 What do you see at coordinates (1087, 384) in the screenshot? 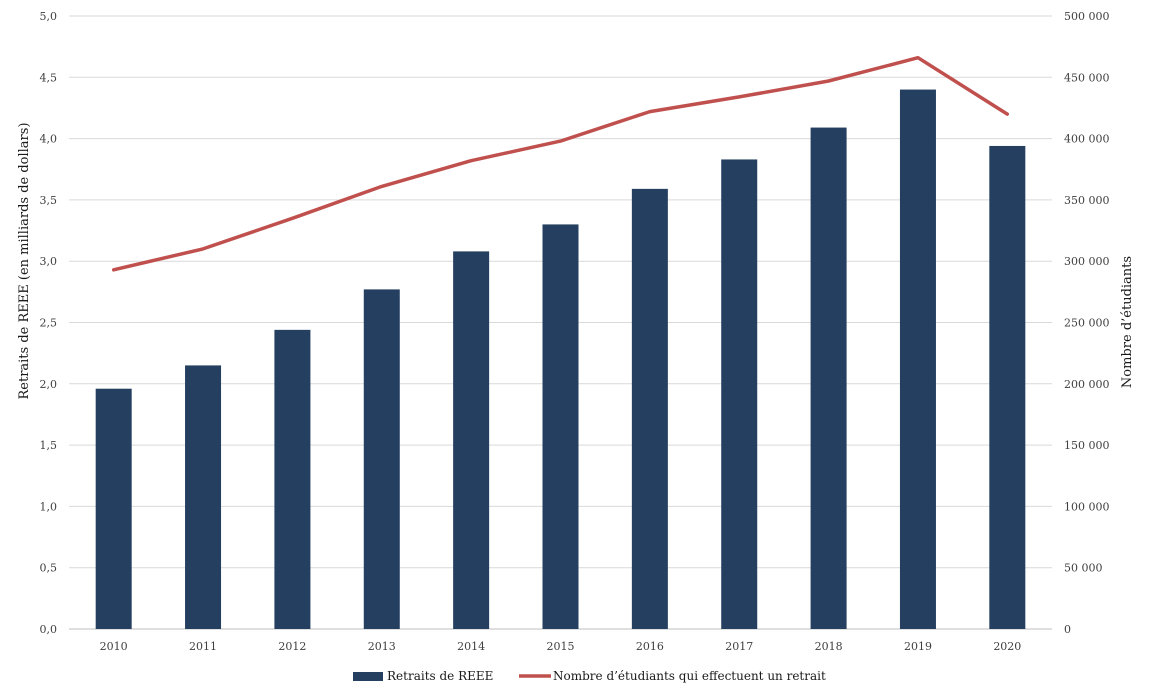
I see `right-tick-label: 200 000` at bounding box center [1087, 384].